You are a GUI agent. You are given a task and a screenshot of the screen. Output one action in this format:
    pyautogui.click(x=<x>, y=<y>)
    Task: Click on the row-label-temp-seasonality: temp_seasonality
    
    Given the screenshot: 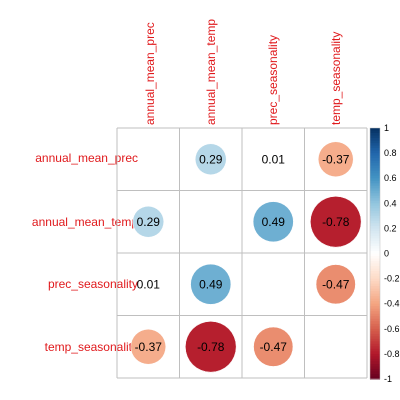 What is the action you would take?
    pyautogui.click(x=91, y=347)
    